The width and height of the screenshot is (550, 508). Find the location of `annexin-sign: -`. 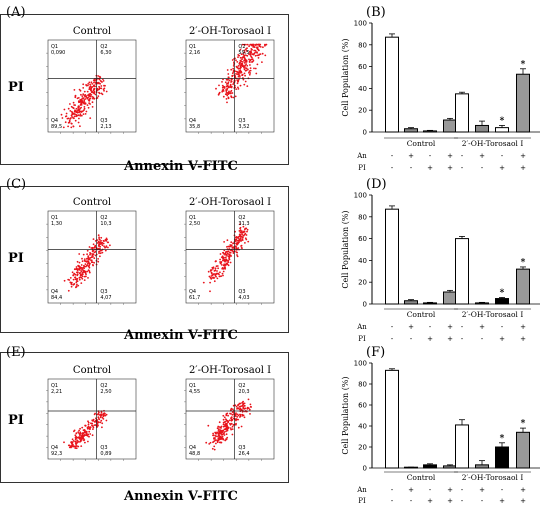

annexin-sign: - is located at coordinates (462, 490).